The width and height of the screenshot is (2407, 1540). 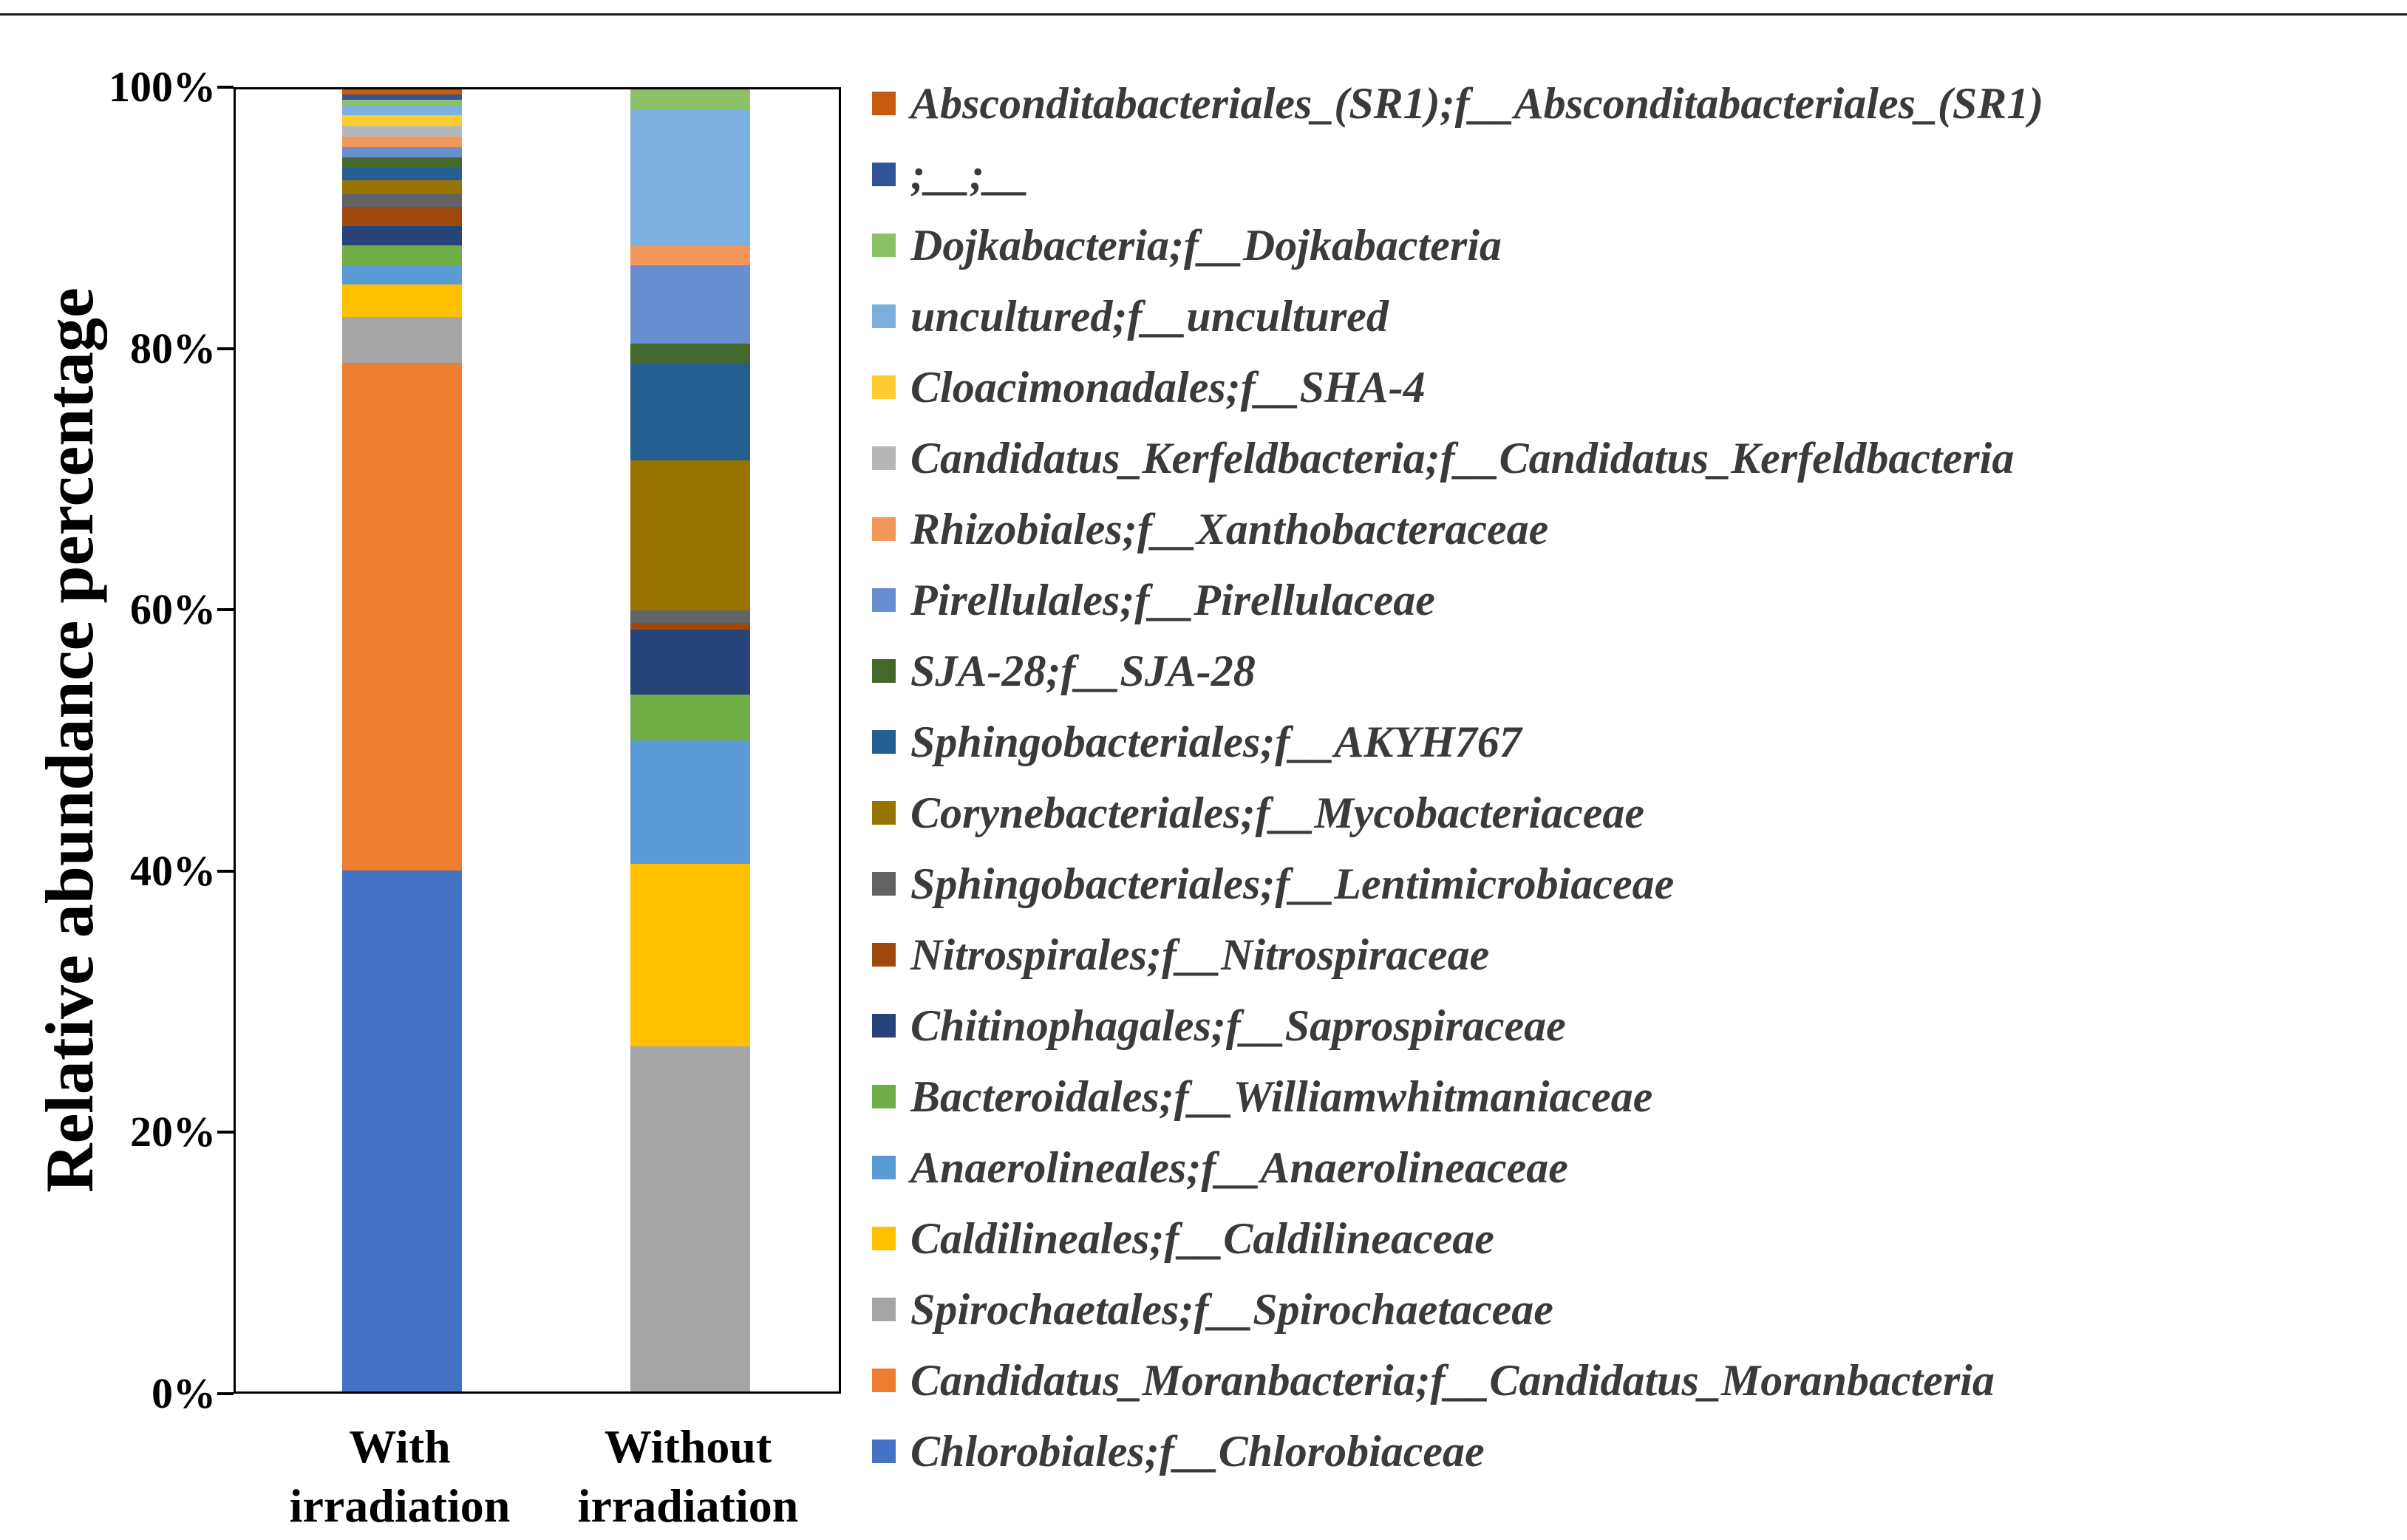 What do you see at coordinates (1457, 1167) in the screenshot?
I see `legend-item: Anaerolineales;f__Anaerolineaceae` at bounding box center [1457, 1167].